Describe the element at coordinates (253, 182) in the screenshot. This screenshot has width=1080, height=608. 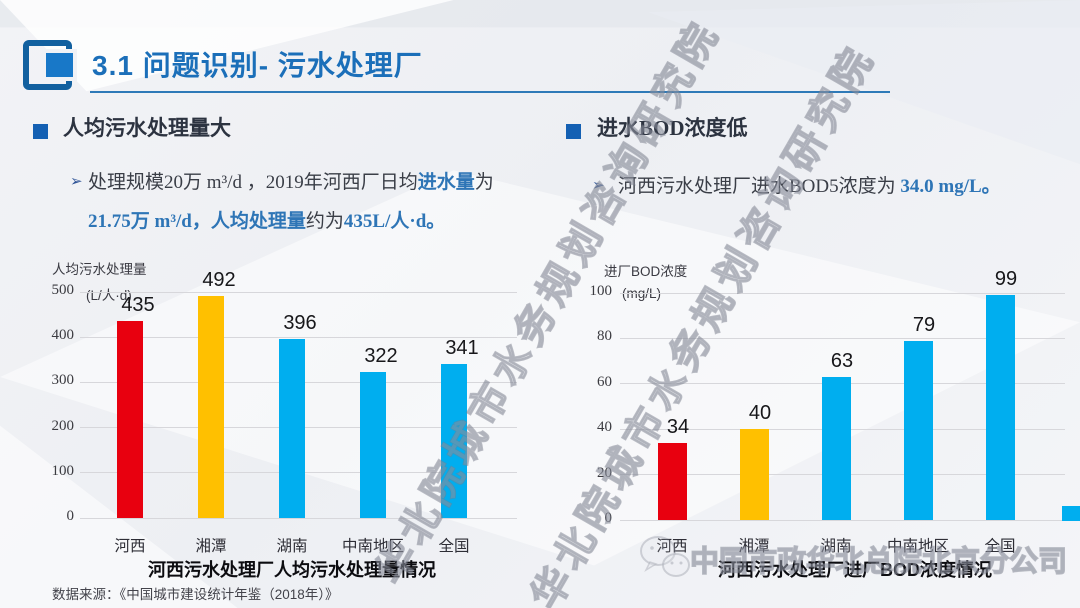
I see `text-segment: 处理规模20万 m³/d ，2019年河西厂日均` at that location.